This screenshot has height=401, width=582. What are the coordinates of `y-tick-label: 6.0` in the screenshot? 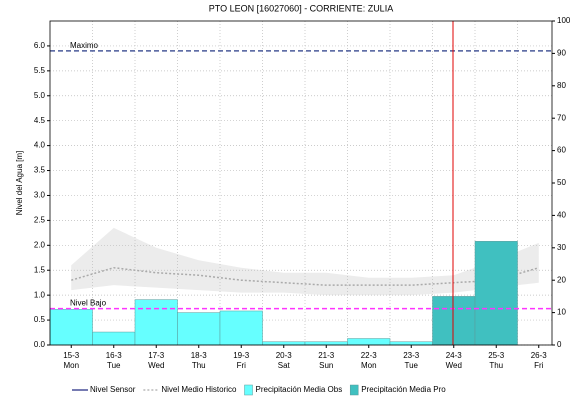 It's located at (40, 45).